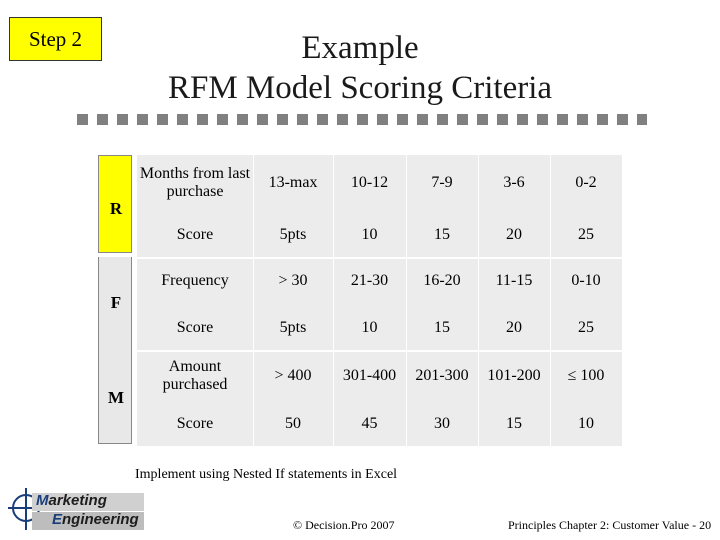 This screenshot has width=720, height=540. I want to click on table-cell: 13-max, so click(293, 182).